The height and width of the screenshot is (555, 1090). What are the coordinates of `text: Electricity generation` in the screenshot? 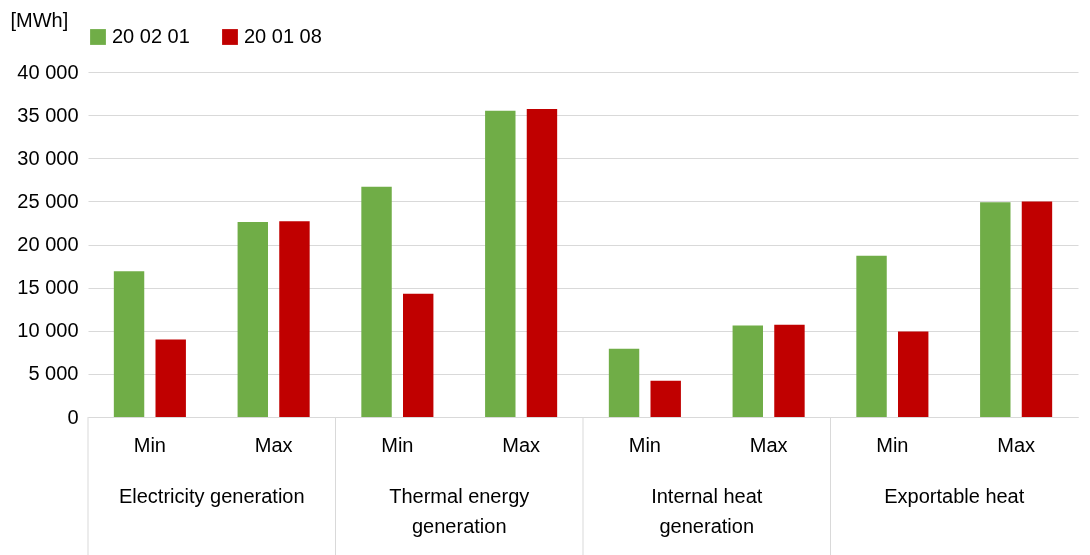 It's located at (211, 496).